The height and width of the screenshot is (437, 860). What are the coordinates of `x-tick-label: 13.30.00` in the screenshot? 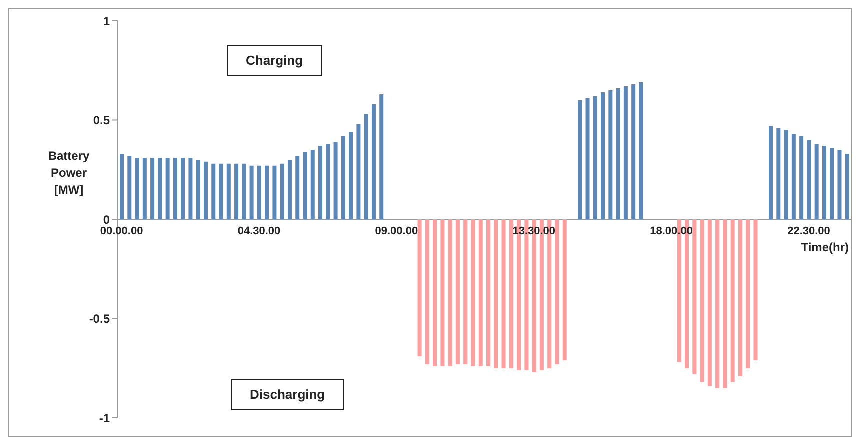 It's located at (534, 232).